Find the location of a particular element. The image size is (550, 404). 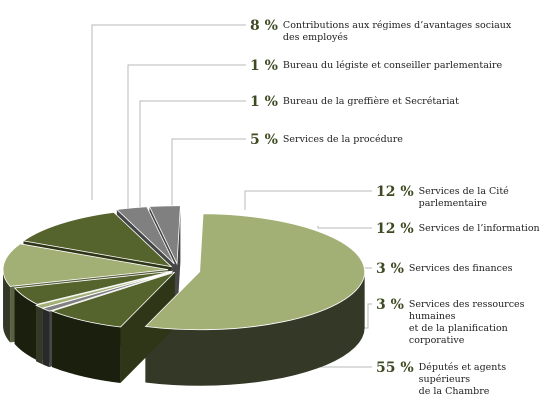

category-line: Services de la procédure is located at coordinates (342, 139).